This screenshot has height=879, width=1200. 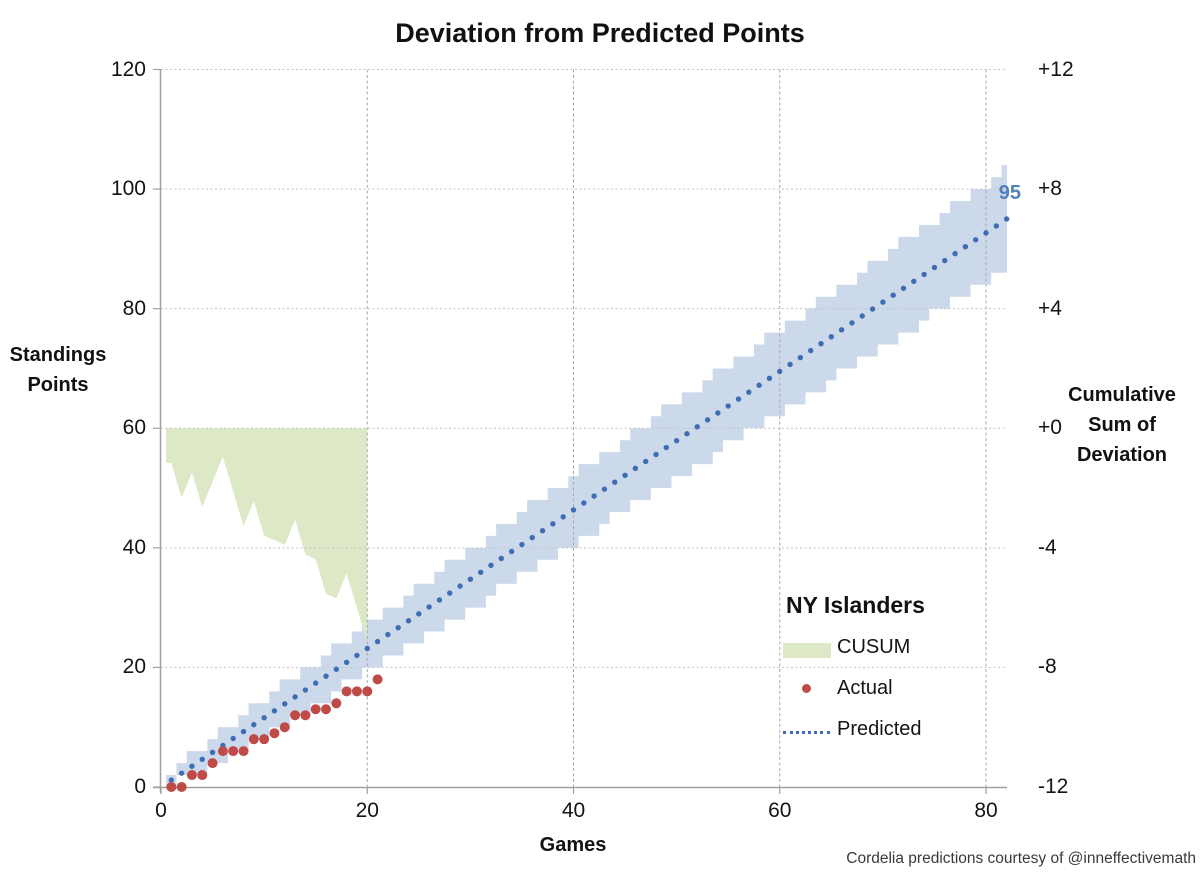 I want to click on y-right-tick-label: -8, so click(x=1047, y=667).